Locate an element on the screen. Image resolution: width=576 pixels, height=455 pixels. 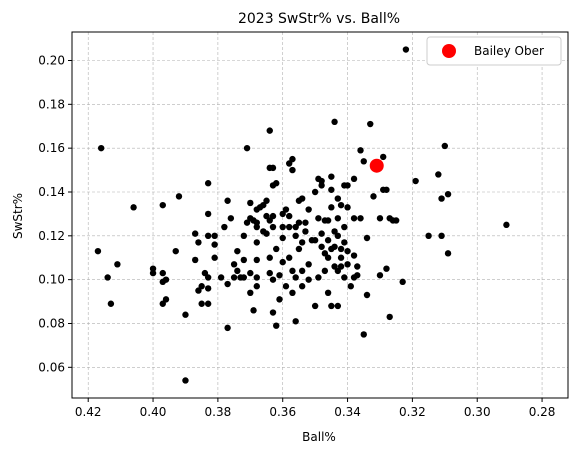
y-tick-label: 0.14 is located at coordinates (51, 192).